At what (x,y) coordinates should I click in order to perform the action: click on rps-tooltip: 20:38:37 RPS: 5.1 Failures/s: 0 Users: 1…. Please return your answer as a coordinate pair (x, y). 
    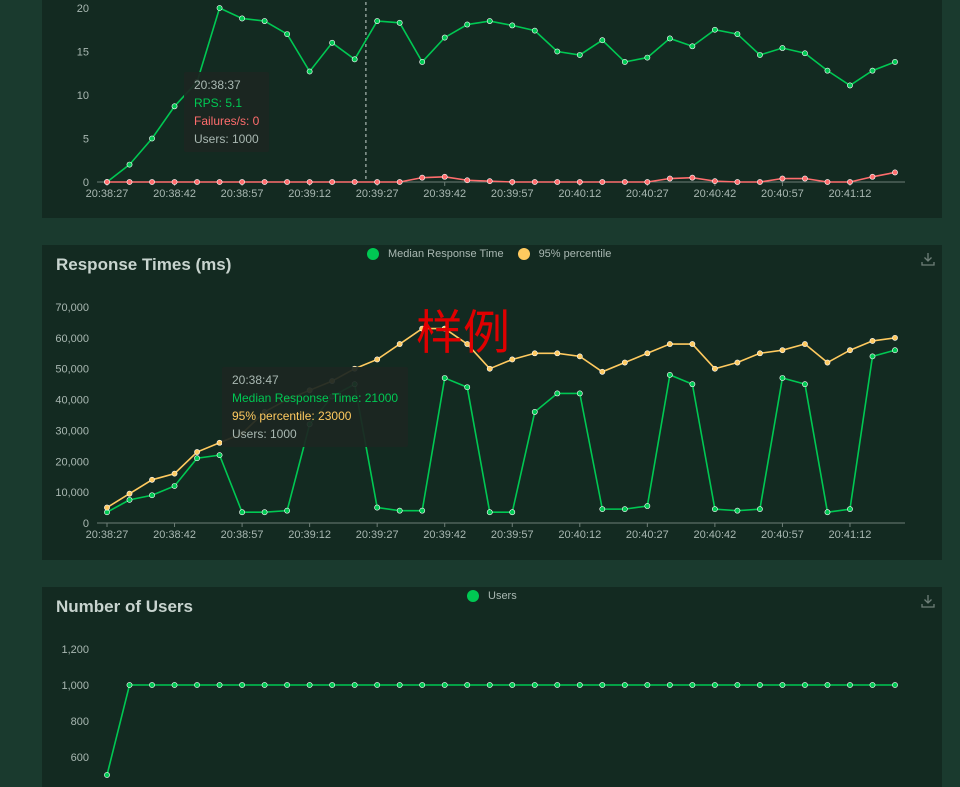
    Looking at the image, I should click on (227, 112).